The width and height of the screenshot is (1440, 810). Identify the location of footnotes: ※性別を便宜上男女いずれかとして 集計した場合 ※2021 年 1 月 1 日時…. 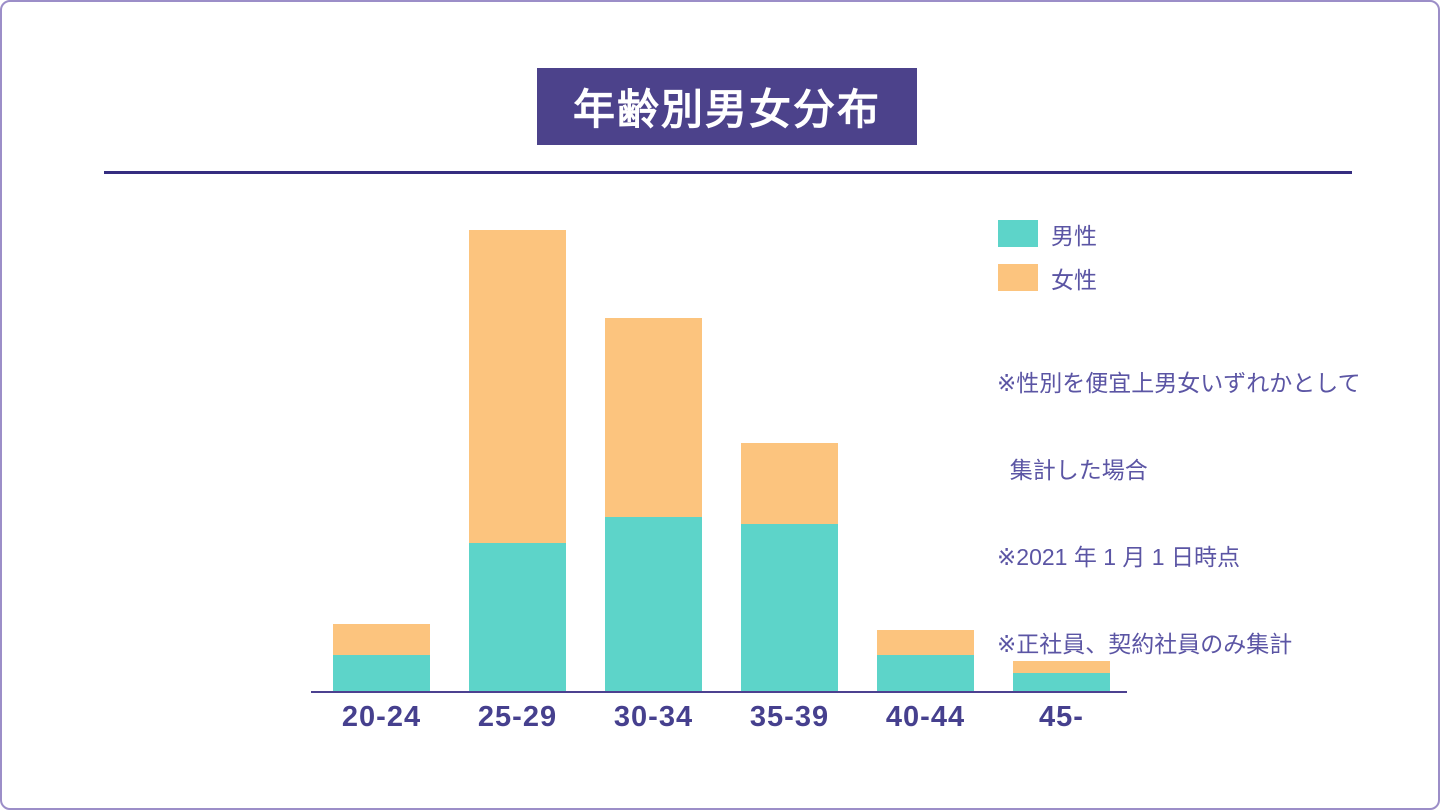
(1179, 514).